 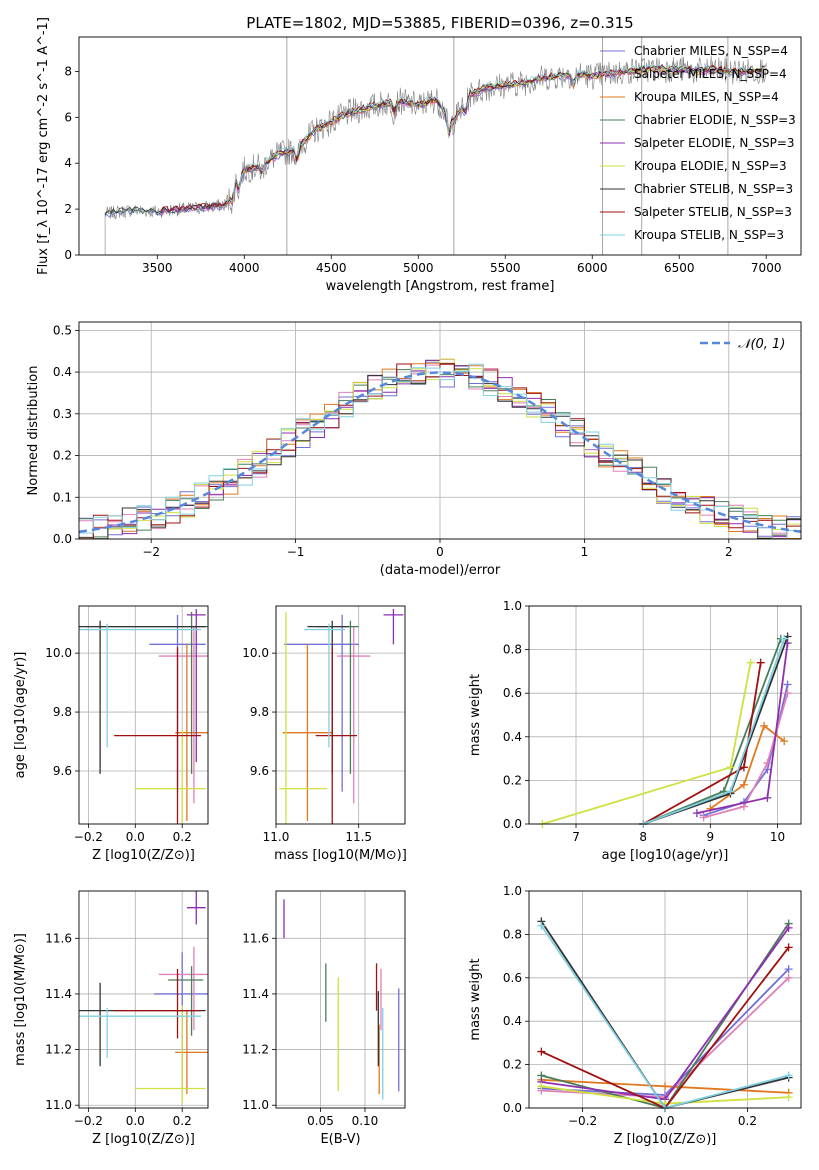 What do you see at coordinates (505, 268) in the screenshot?
I see `x-tick-label: 5500` at bounding box center [505, 268].